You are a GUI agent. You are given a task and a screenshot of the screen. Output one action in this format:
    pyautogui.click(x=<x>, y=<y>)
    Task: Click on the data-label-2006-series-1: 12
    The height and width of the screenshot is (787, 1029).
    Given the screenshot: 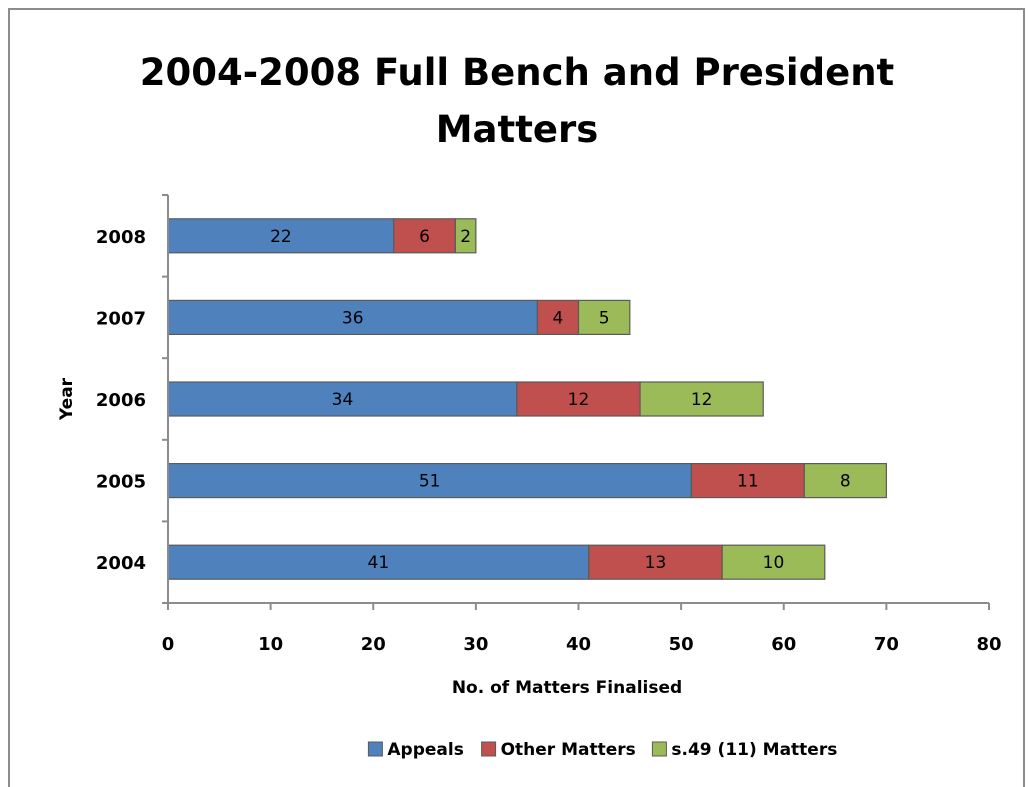 What is the action you would take?
    pyautogui.click(x=579, y=400)
    